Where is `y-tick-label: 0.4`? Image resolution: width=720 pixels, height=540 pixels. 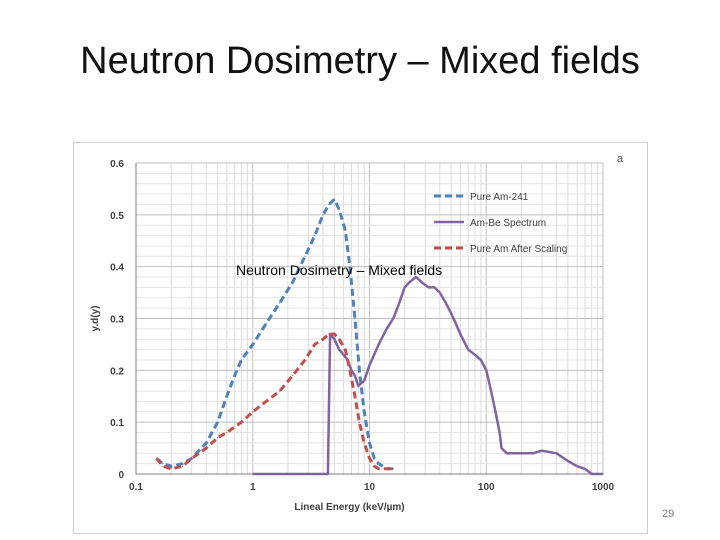
y-tick-label: 0.4 is located at coordinates (117, 268).